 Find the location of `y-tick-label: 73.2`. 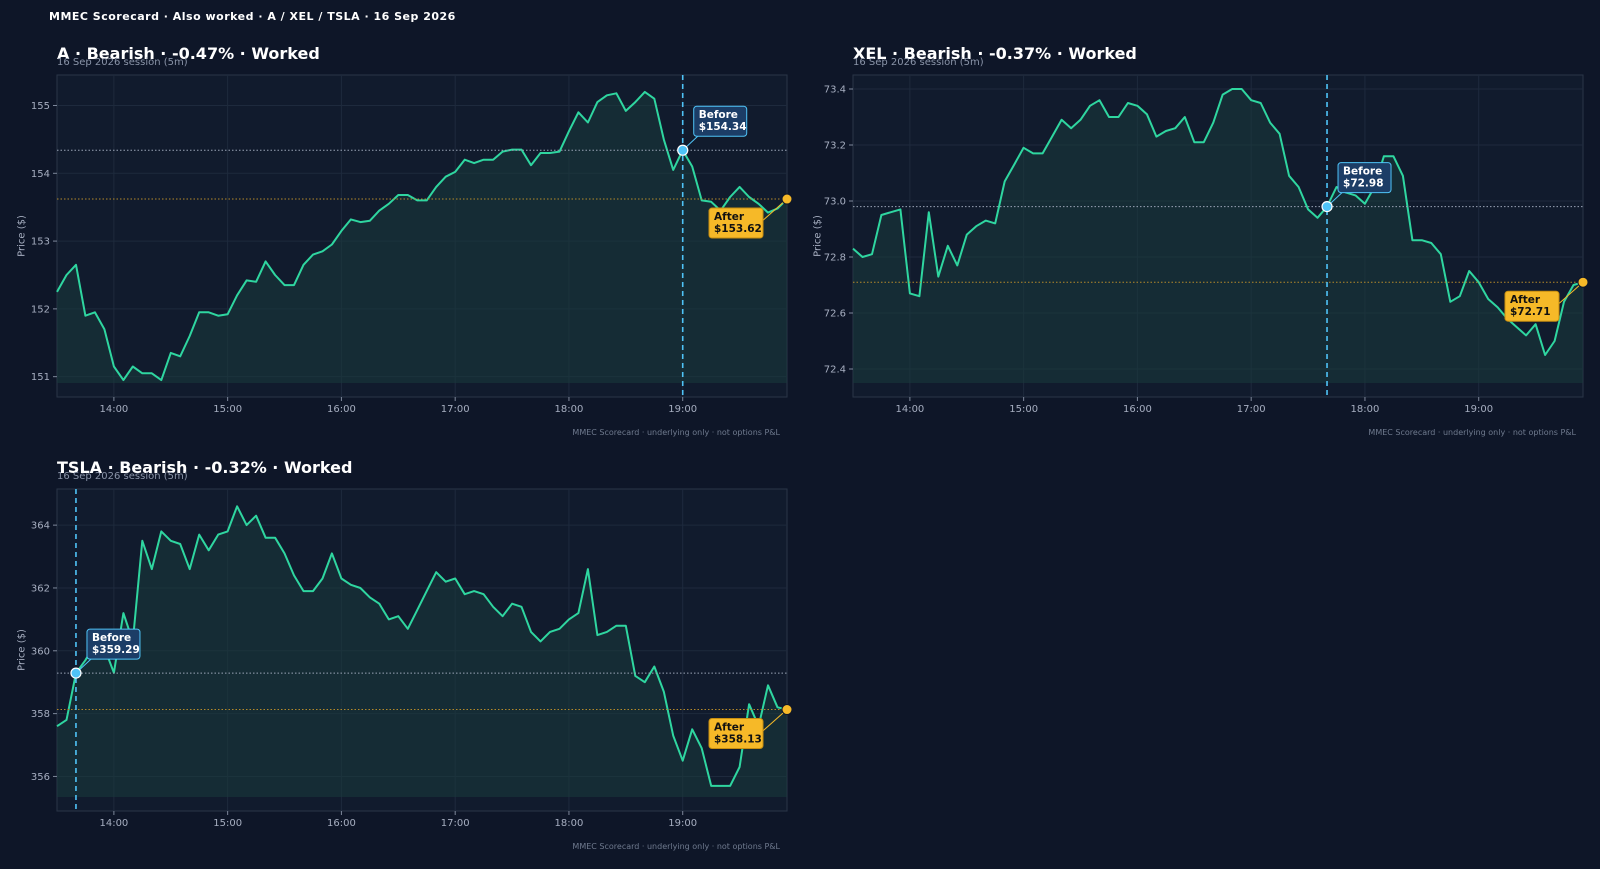

y-tick-label: 73.2 is located at coordinates (835, 146).